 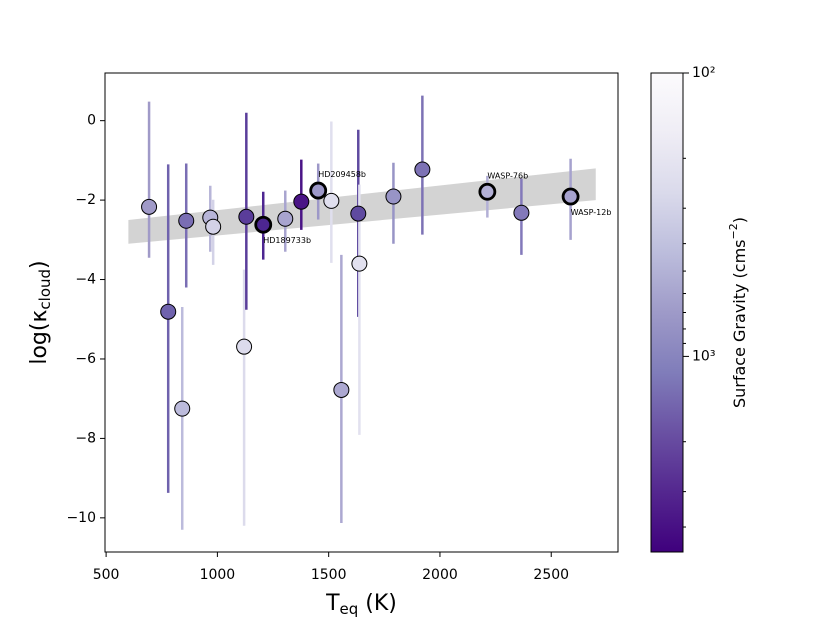 What do you see at coordinates (703, 73) in the screenshot?
I see `colorbar-tick-label: 10²` at bounding box center [703, 73].